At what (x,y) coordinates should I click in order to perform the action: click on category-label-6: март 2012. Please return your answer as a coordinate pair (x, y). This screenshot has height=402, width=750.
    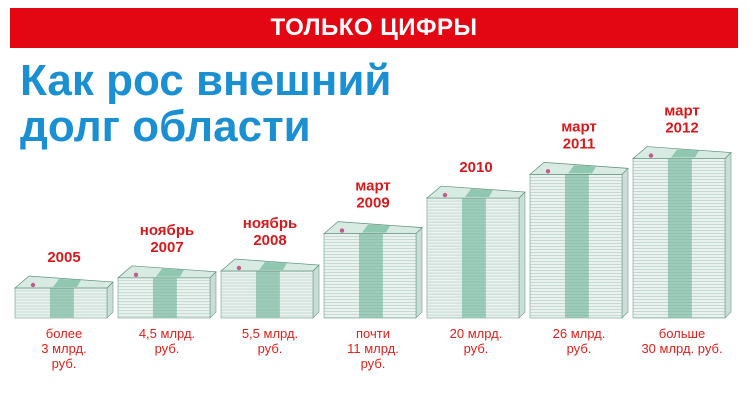
    Looking at the image, I should click on (682, 120).